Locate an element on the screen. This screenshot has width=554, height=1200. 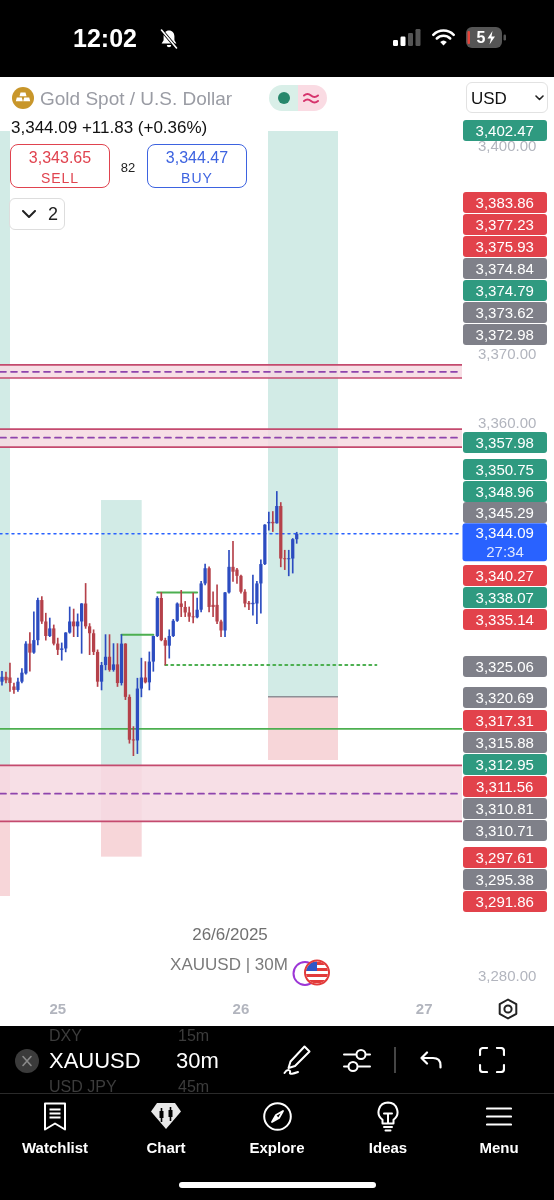
text: 3,311.56 is located at coordinates (504, 786).